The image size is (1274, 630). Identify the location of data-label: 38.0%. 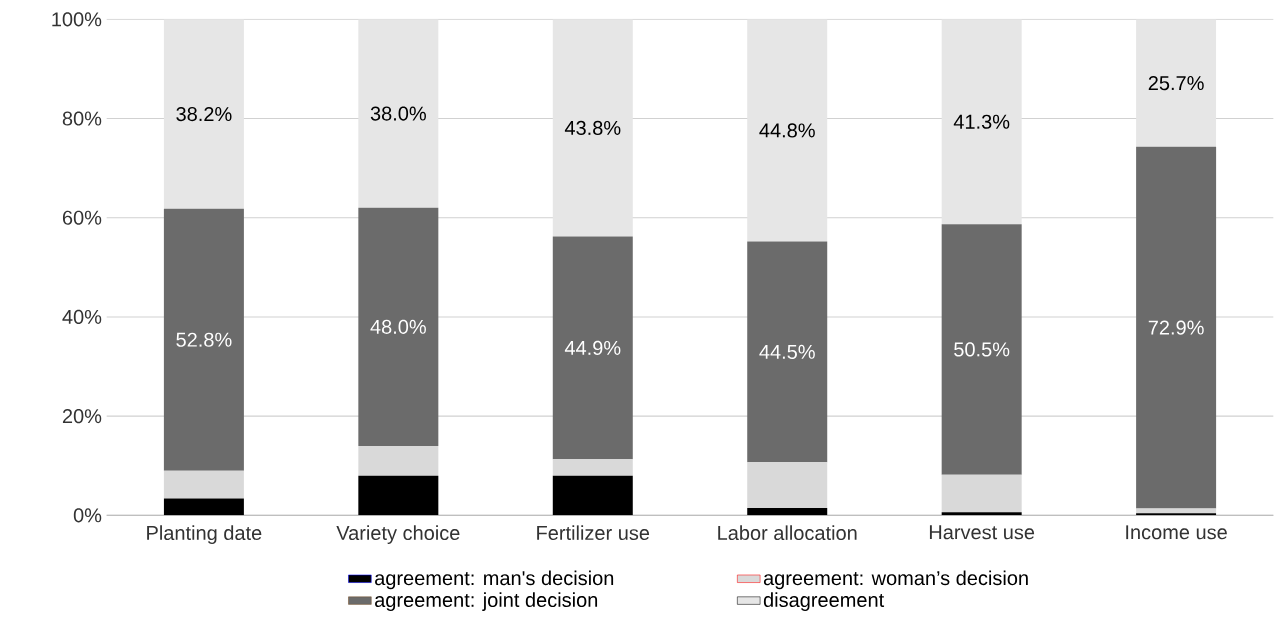
(398, 113).